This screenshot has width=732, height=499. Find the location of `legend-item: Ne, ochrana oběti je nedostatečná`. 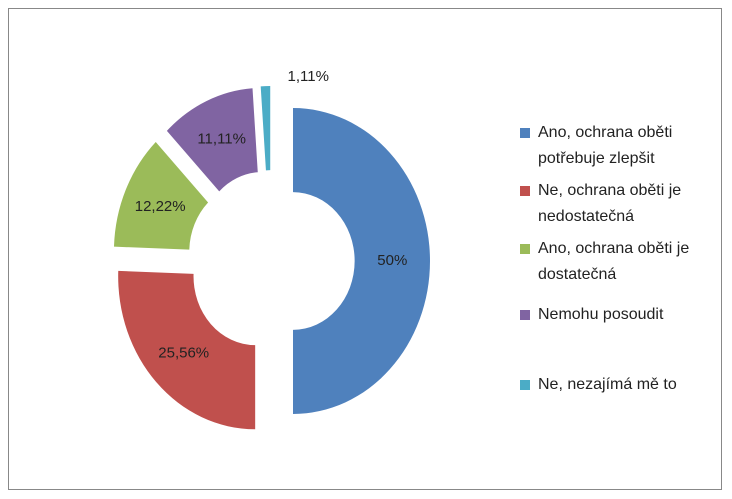

legend-item: Ne, ochrana oběti je nedostatečná is located at coordinates (615, 204).